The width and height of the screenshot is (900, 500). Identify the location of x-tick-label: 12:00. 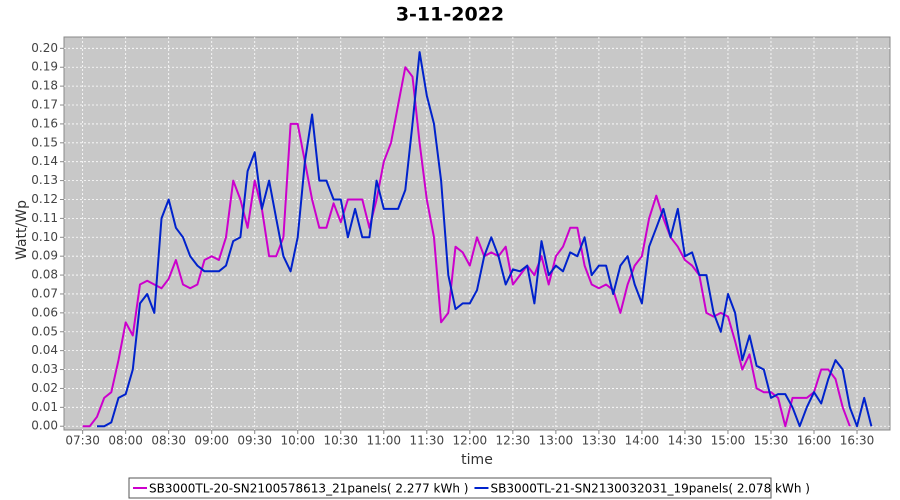
(470, 441).